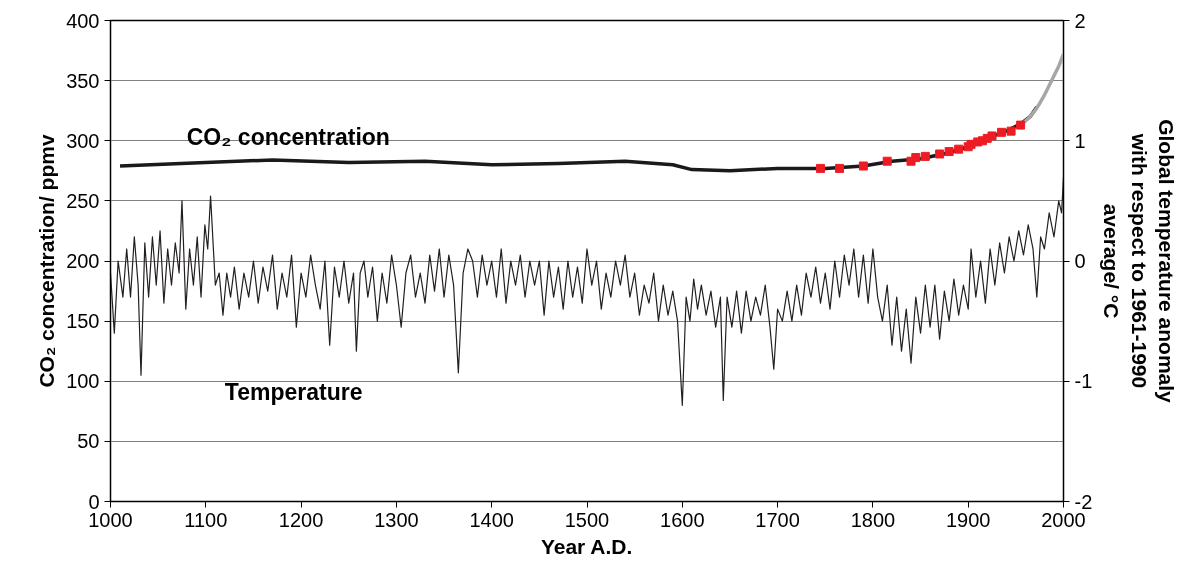  I want to click on x-tick-label: 1400, so click(491, 519).